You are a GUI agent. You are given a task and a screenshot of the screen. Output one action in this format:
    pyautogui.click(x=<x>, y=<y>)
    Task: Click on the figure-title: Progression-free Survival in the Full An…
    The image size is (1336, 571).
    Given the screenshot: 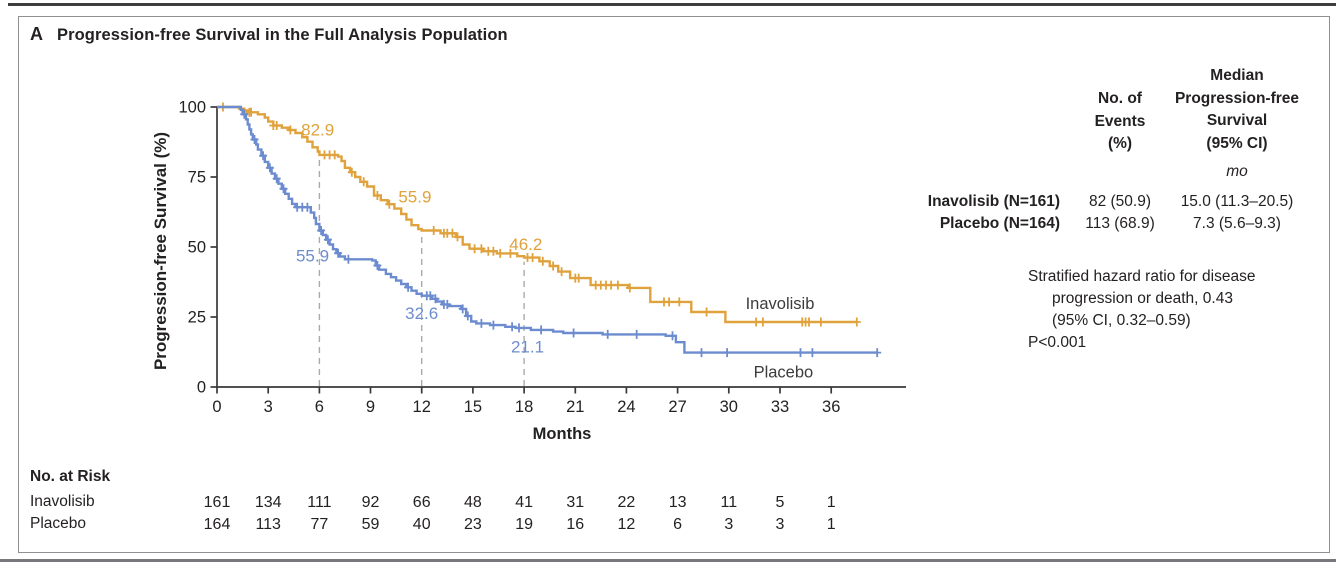 What is the action you would take?
    pyautogui.click(x=282, y=35)
    